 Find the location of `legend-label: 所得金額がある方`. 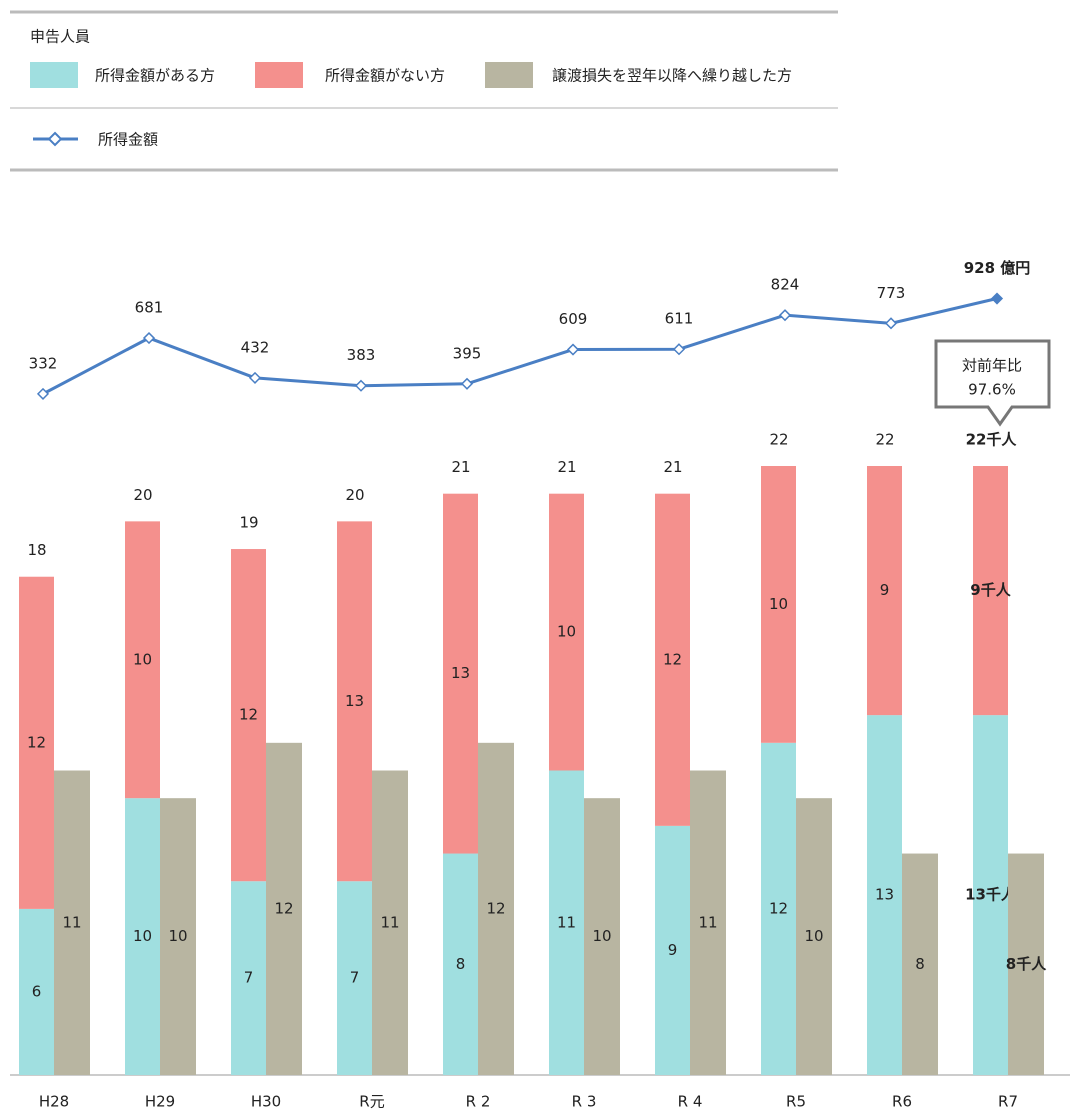

legend-label: 所得金額がある方 is located at coordinates (155, 76).